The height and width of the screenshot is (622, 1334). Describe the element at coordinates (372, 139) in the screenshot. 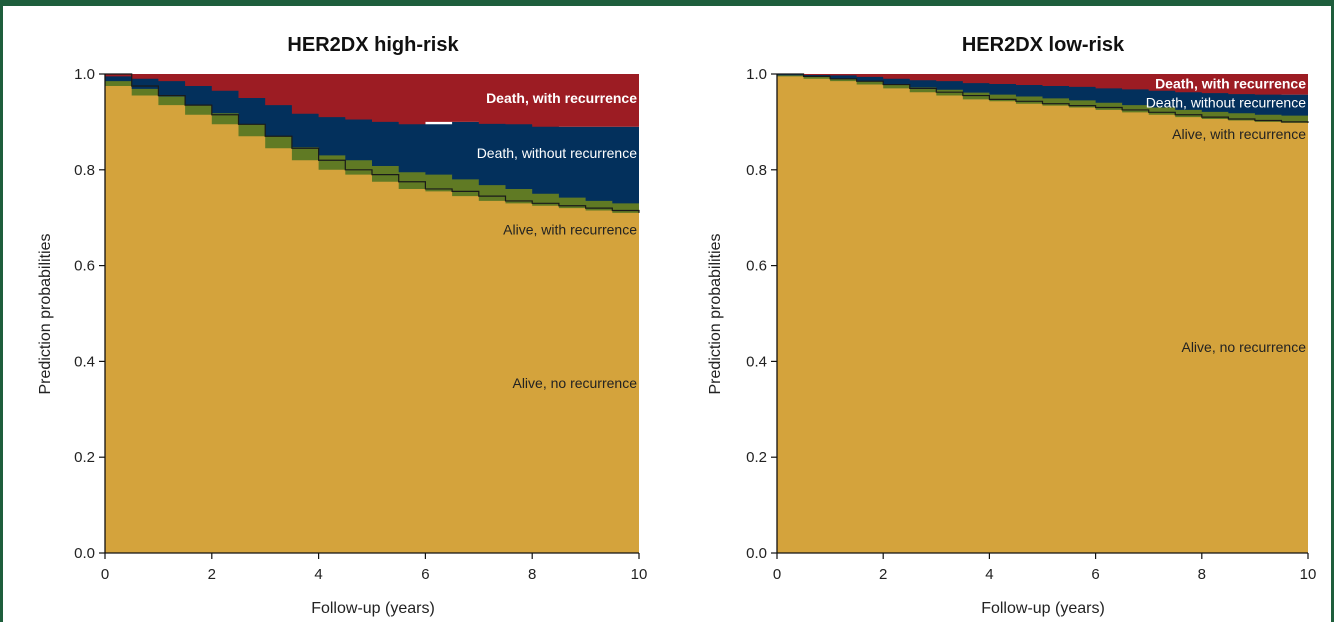

I see `area-death-without-recurrence` at that location.